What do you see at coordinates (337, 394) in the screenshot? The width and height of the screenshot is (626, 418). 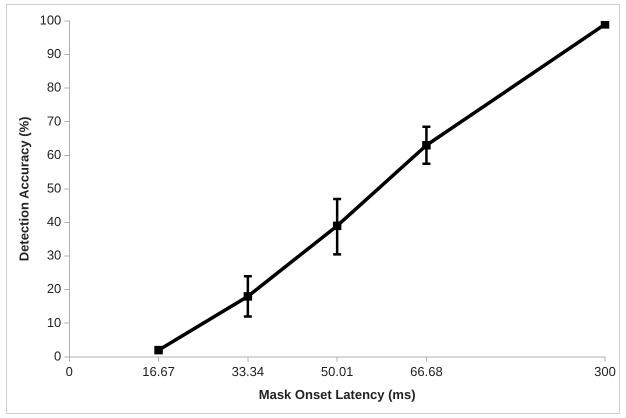 I see `x-axis-title: Mask Onset Latency (ms)` at bounding box center [337, 394].